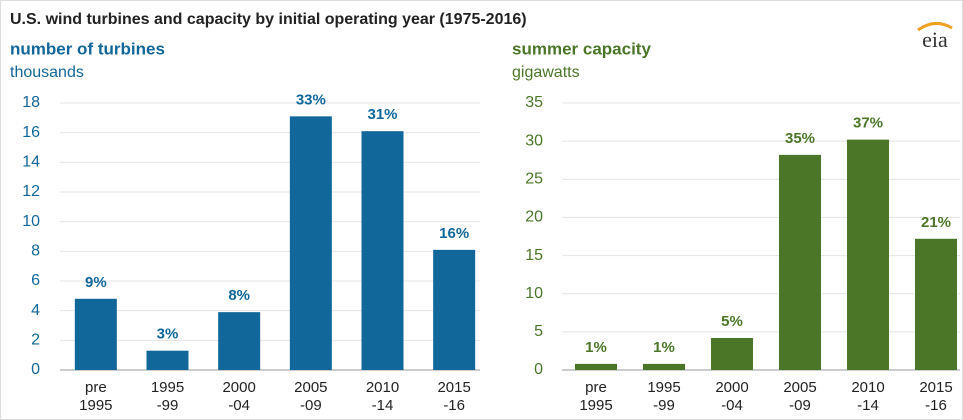 The height and width of the screenshot is (420, 963). I want to click on bar-label: 33%, so click(311, 99).